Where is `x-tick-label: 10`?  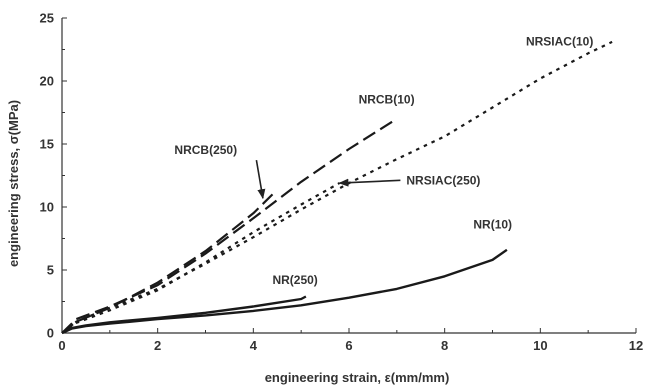 x-tick-label: 10 is located at coordinates (540, 345).